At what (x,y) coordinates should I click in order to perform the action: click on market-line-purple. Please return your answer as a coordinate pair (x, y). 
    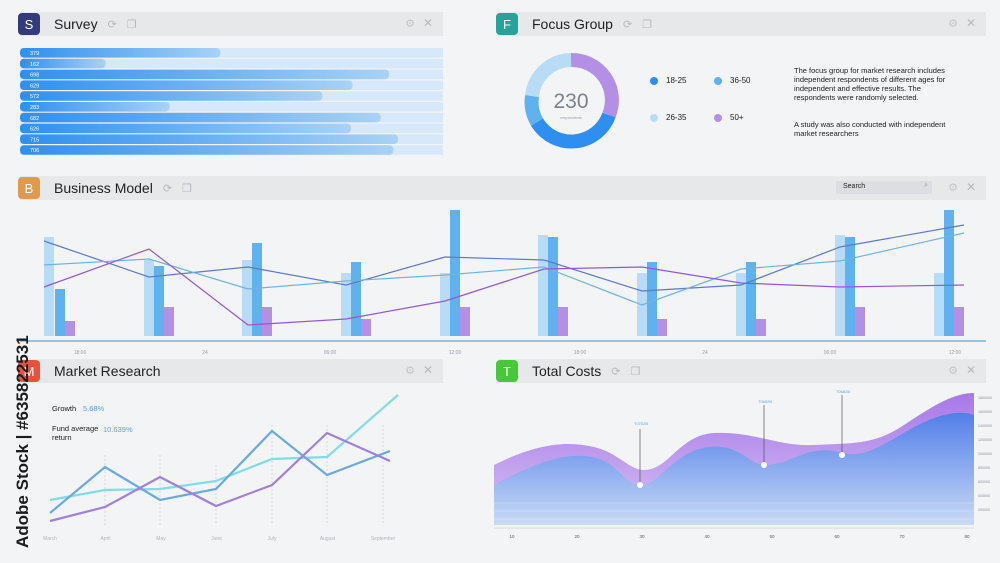
    Looking at the image, I should click on (220, 477).